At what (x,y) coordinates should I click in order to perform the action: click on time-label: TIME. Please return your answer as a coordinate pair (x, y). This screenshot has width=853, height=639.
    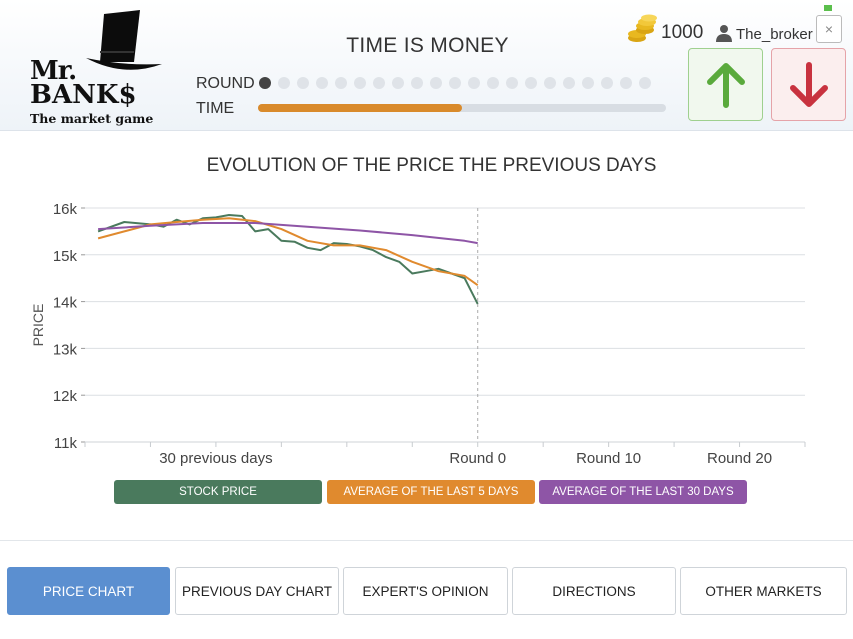
    Looking at the image, I should click on (215, 108).